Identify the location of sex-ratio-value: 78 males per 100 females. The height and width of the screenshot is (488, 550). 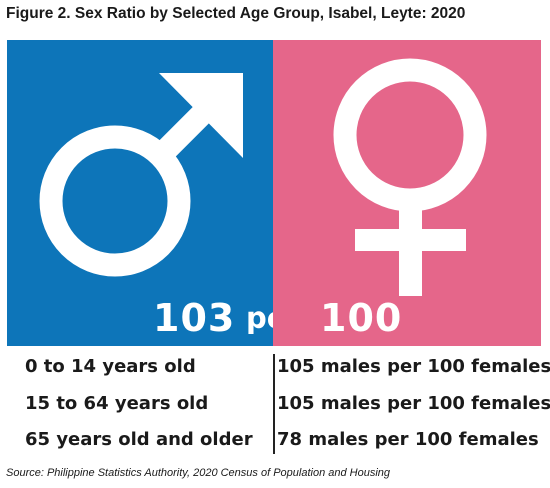
(408, 439).